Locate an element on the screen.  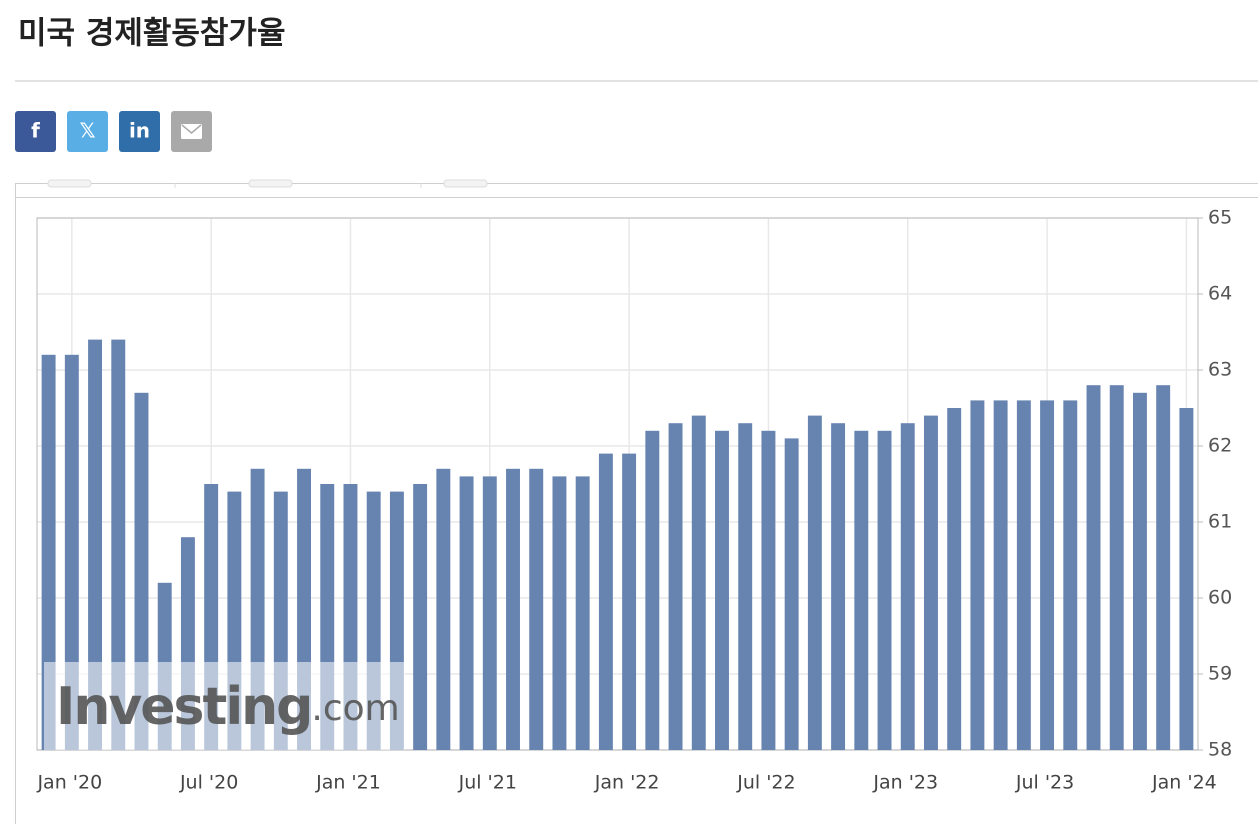
share-button: 𝕏 is located at coordinates (87, 131).